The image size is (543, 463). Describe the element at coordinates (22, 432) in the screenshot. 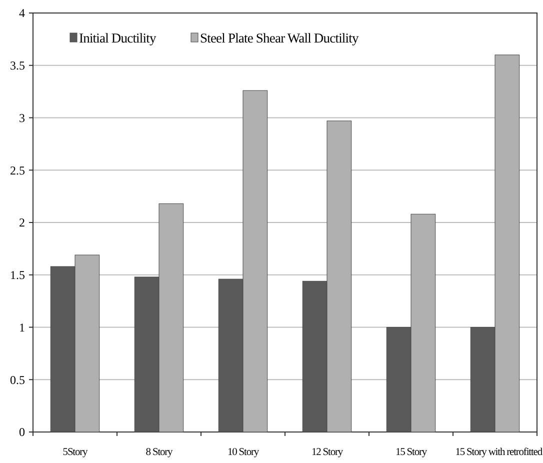

I see `y-tick-label: 0` at that location.